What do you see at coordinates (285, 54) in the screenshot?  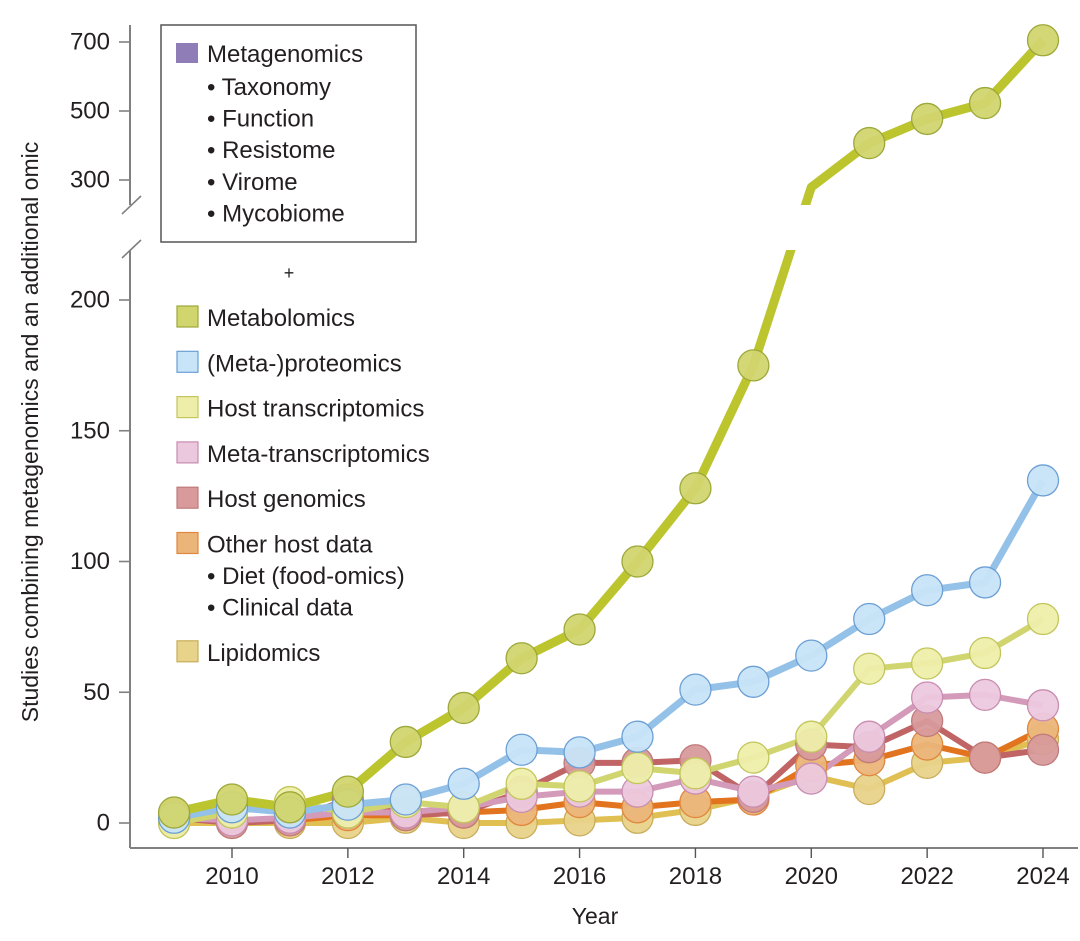 I see `legend-label-metagenomics: Metagenomics` at bounding box center [285, 54].